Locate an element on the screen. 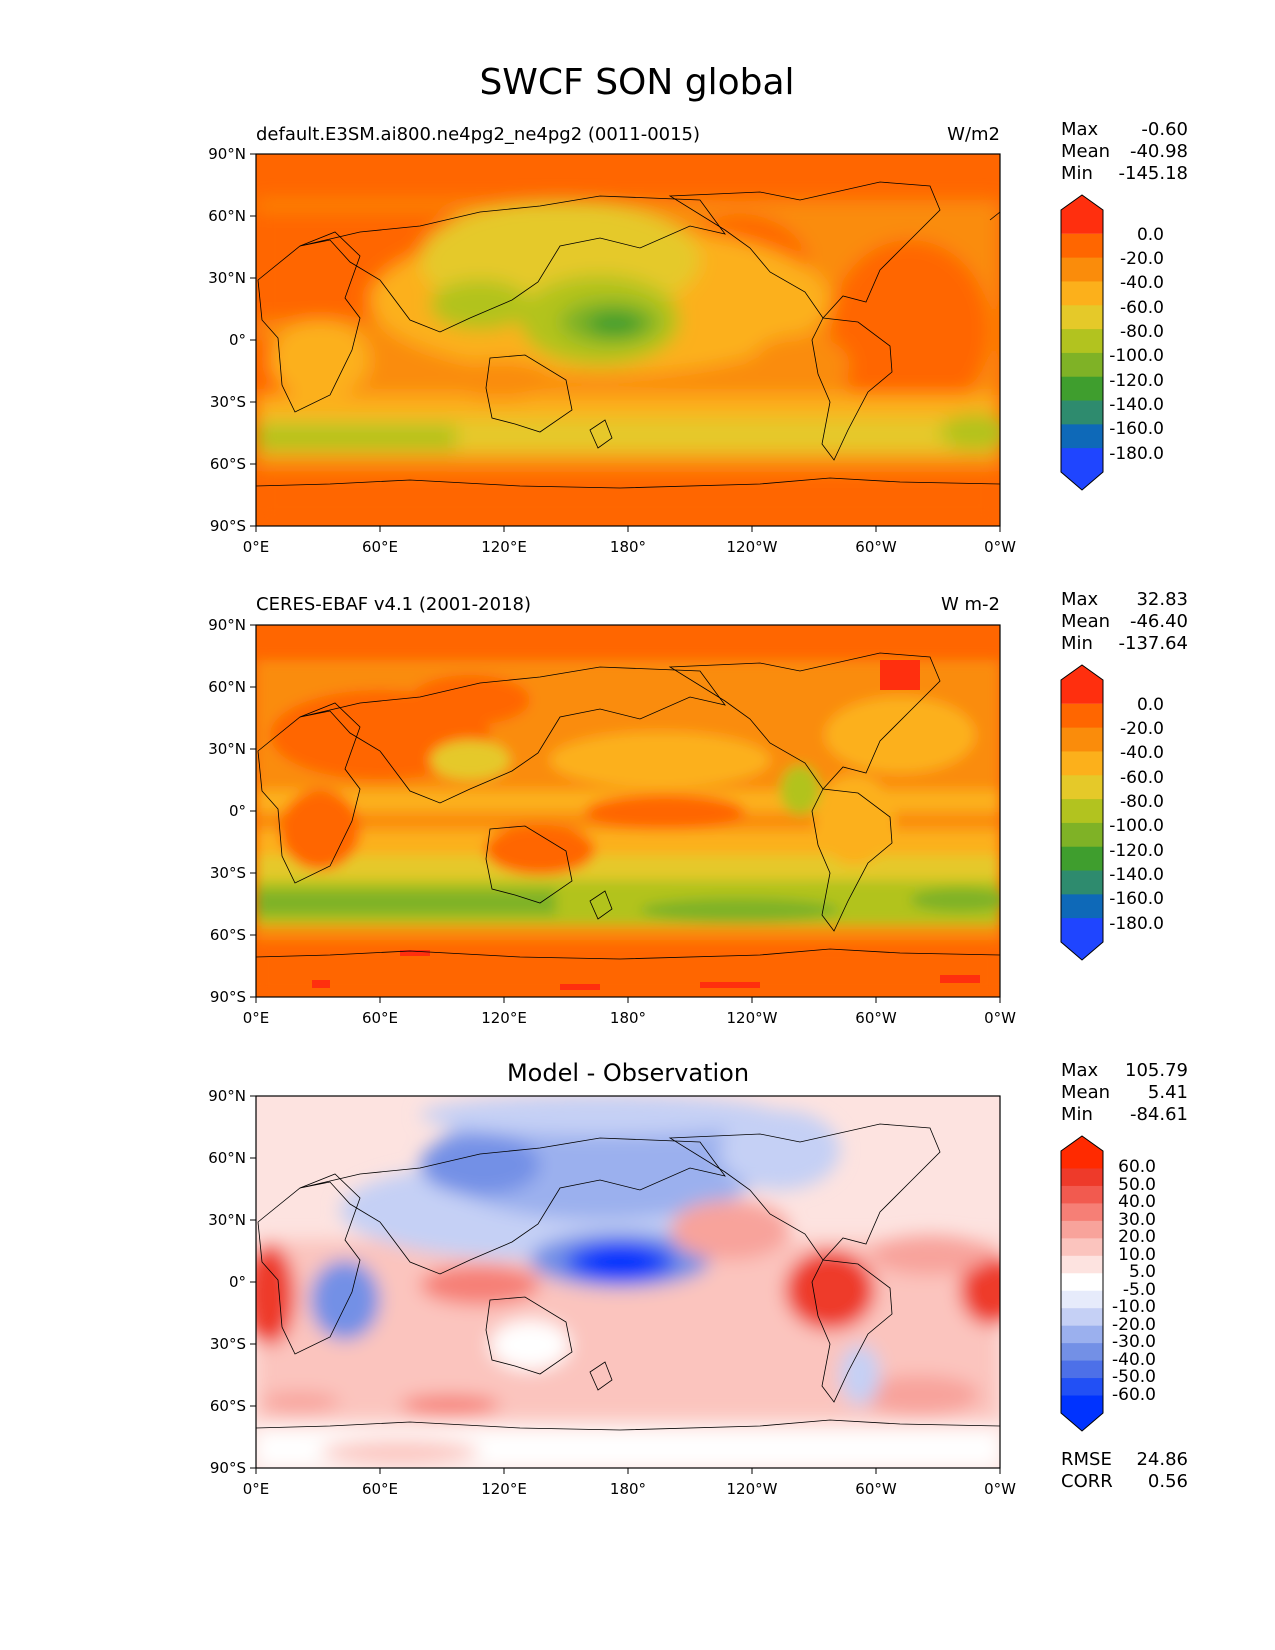  reference-red-patches is located at coordinates (646, 825).